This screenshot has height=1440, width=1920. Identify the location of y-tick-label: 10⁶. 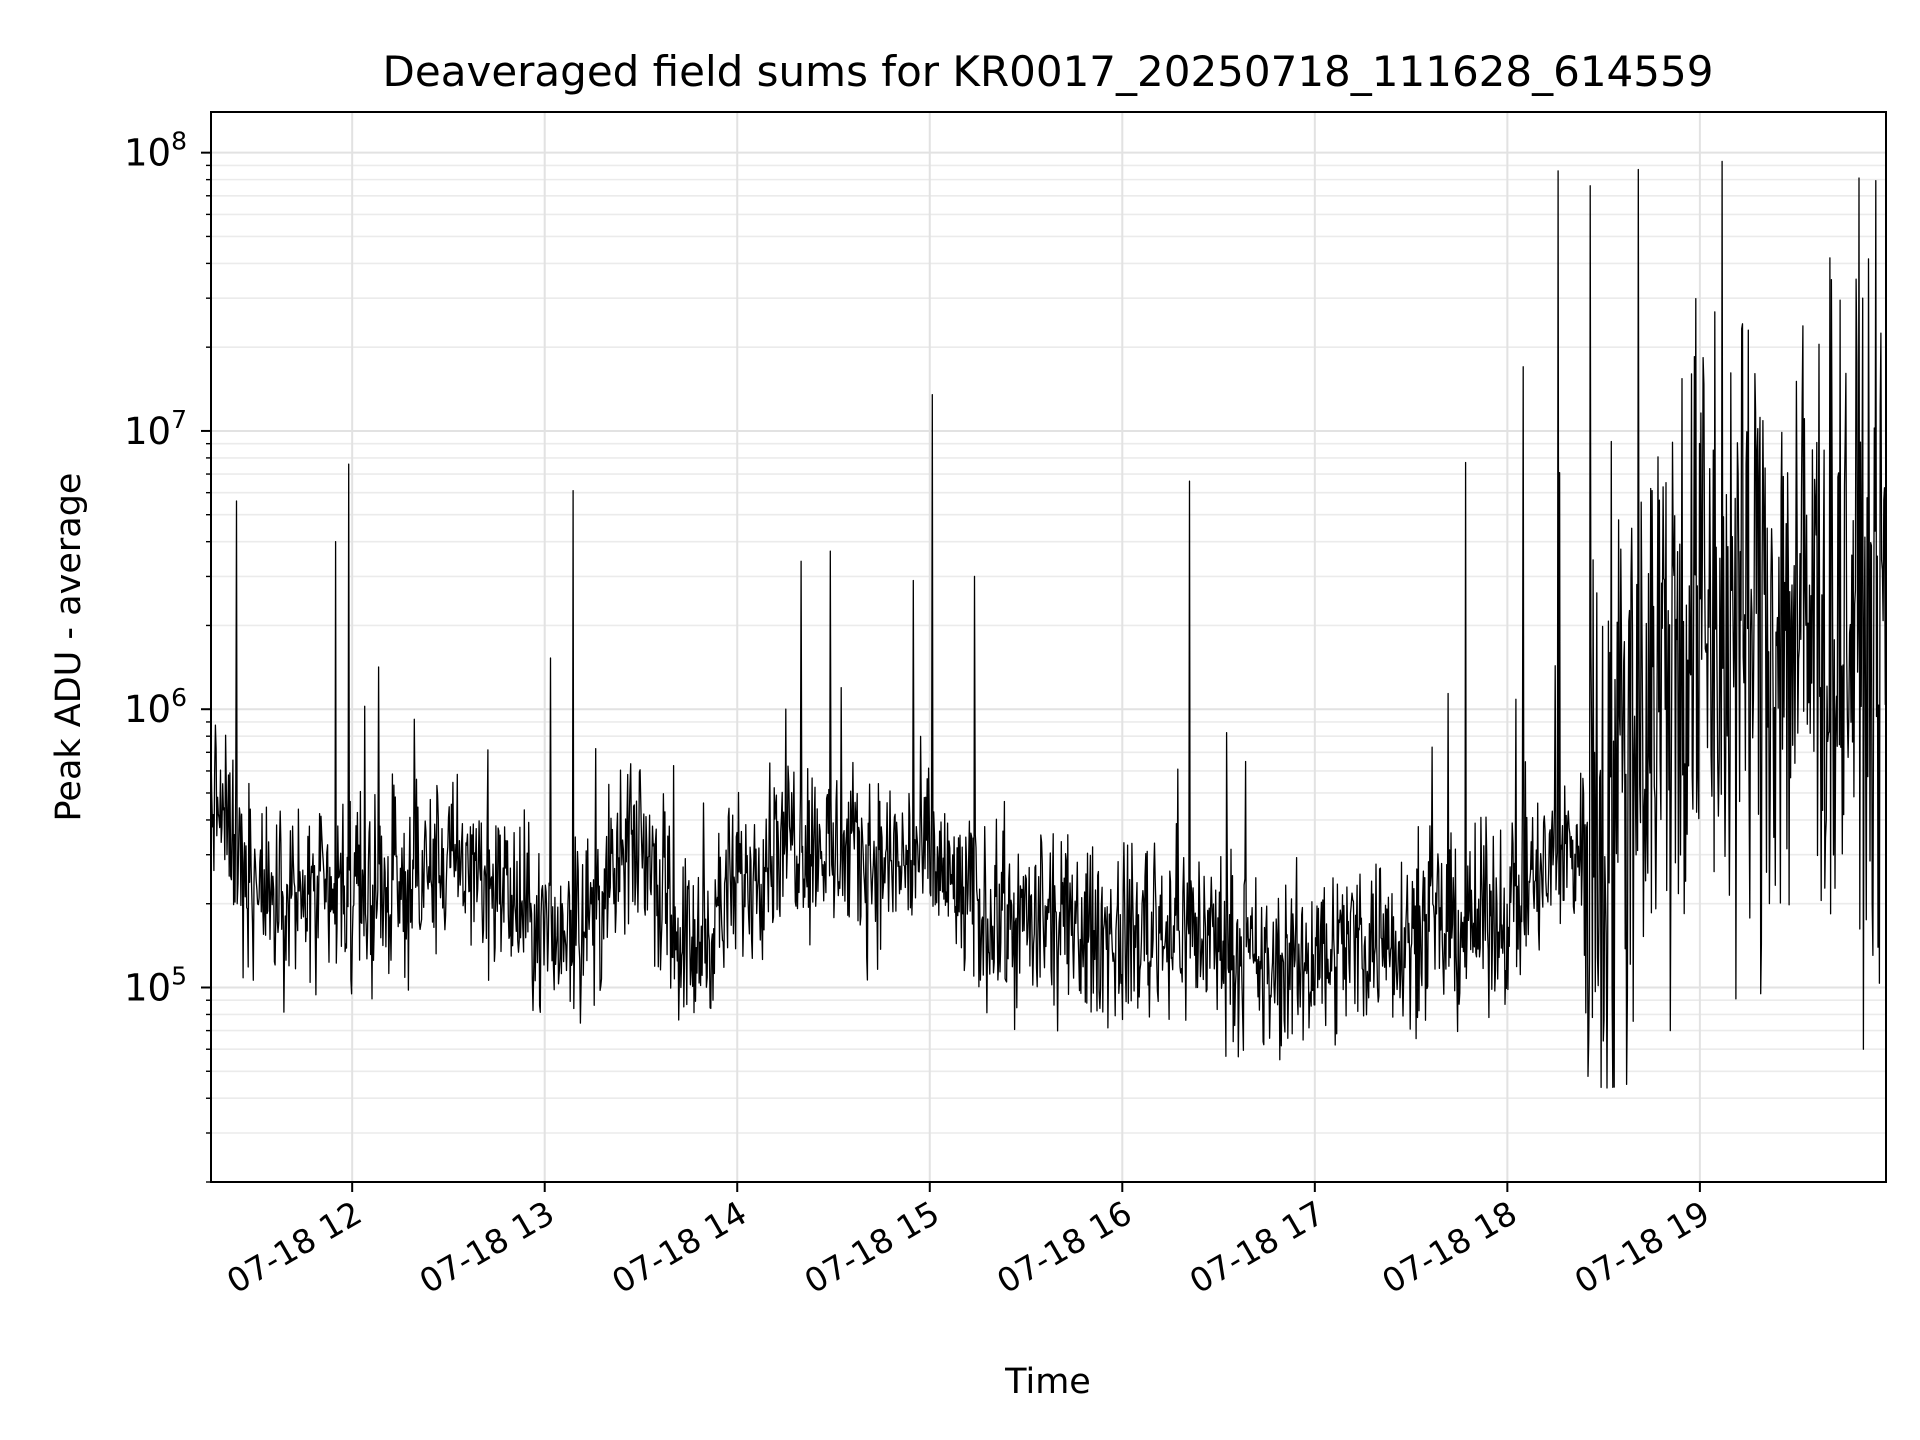
(155, 707).